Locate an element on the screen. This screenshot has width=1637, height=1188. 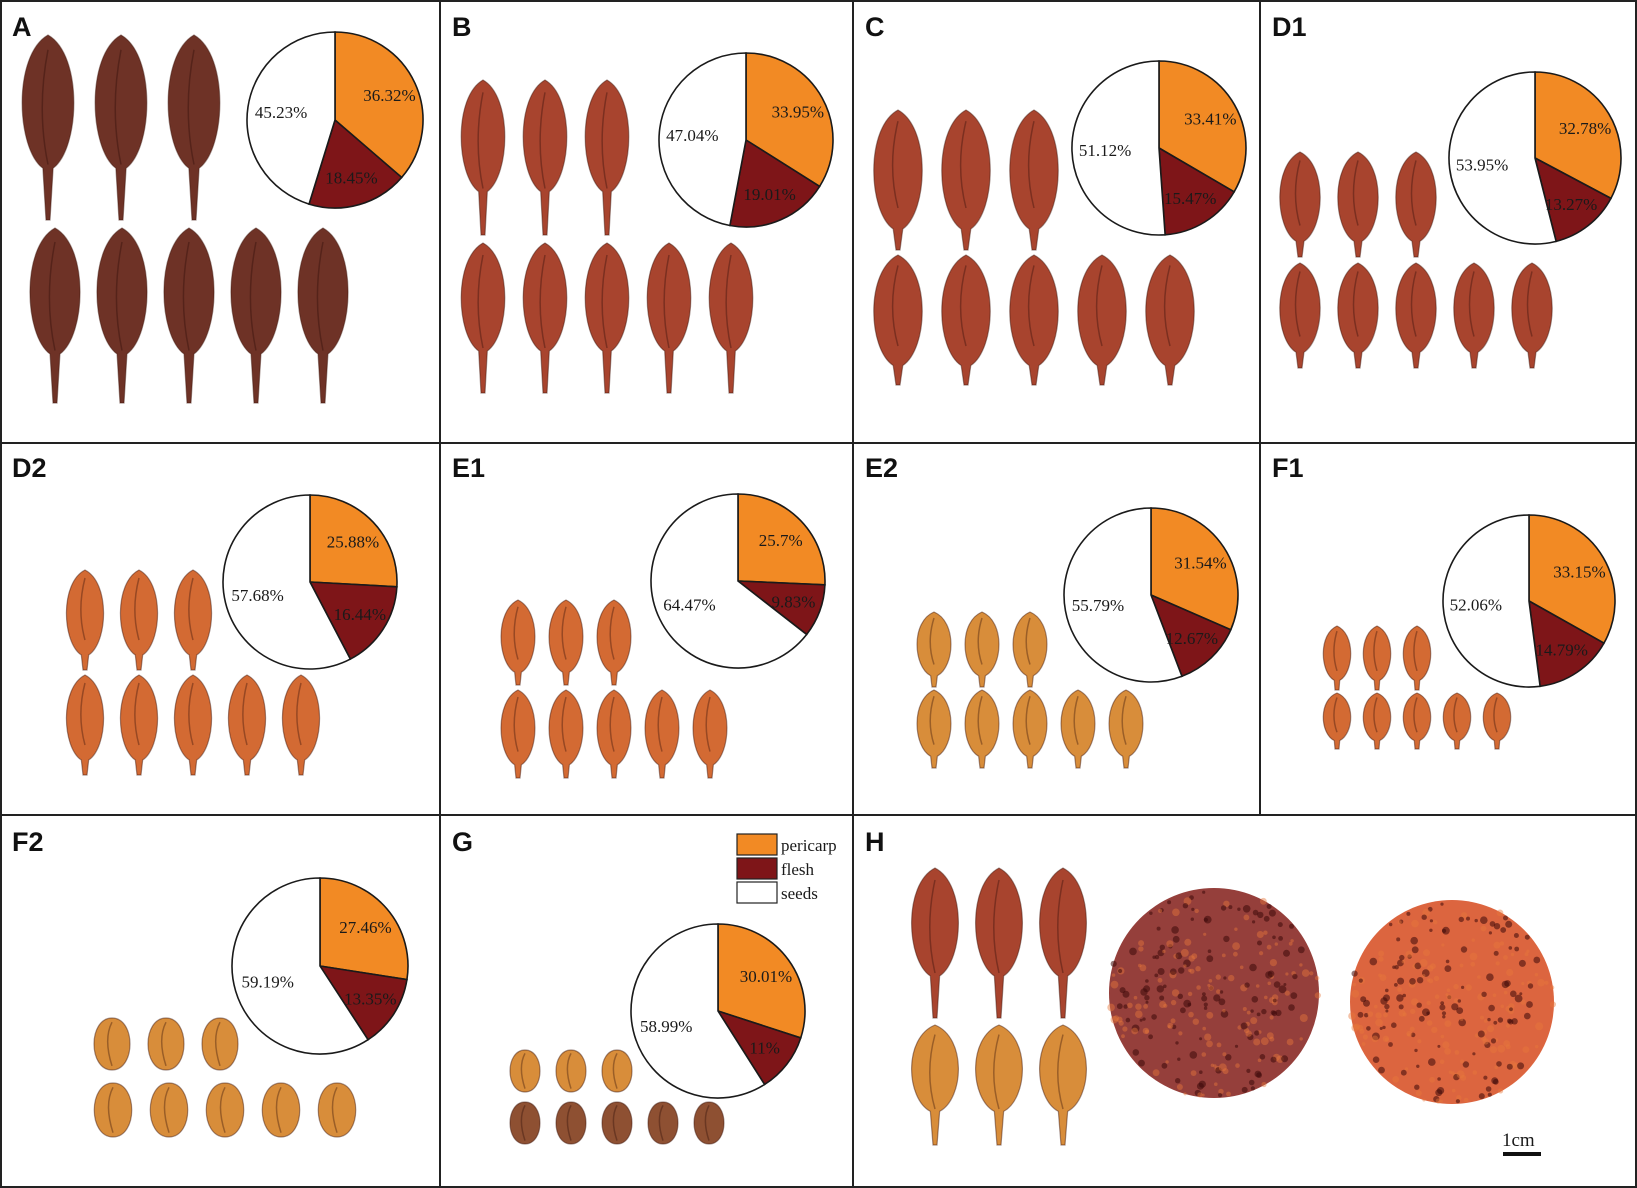
pie-chart-e1: 25.7% 9.83% 64.47% is located at coordinates (738, 581).